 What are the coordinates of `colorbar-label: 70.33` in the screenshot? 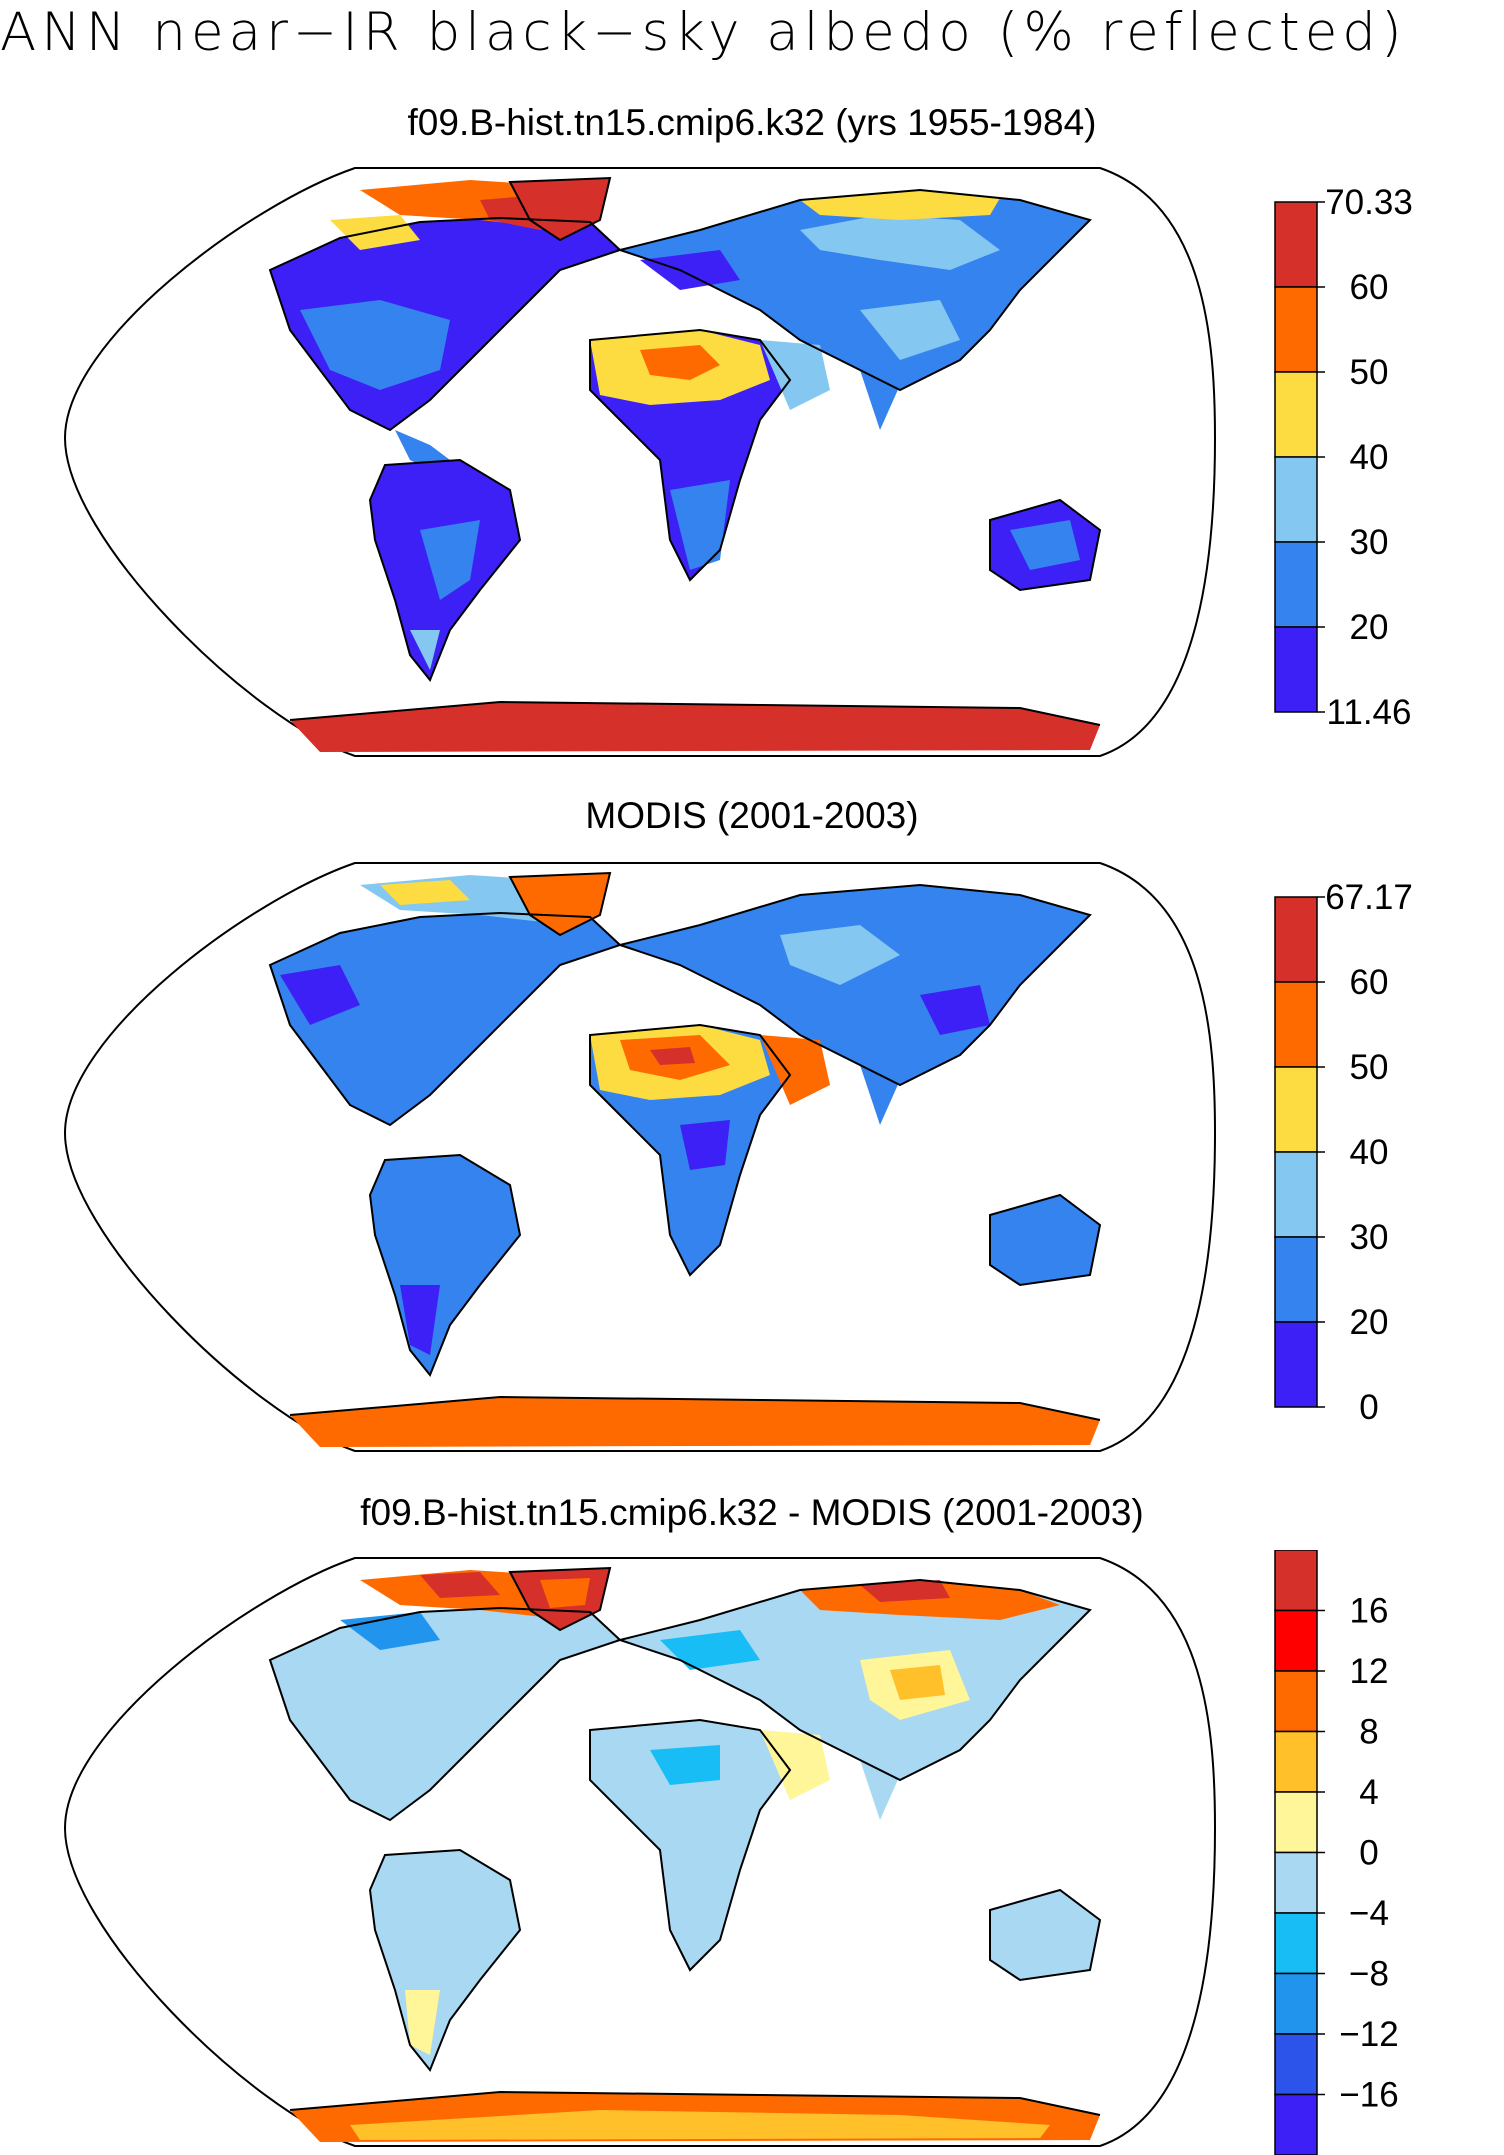 It's located at (1369, 202).